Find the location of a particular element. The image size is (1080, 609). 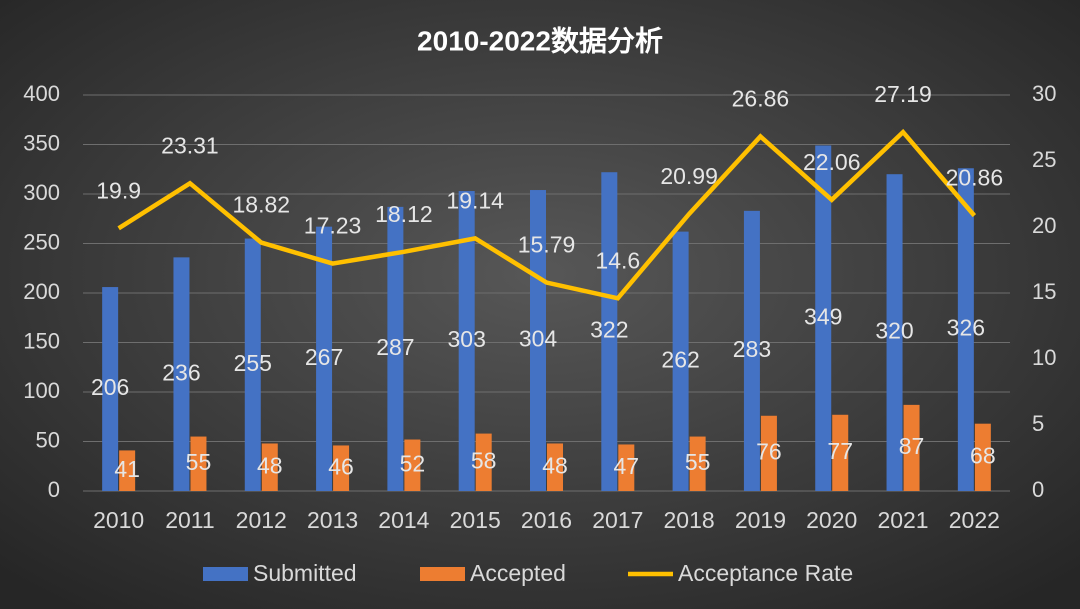

y2-tick-label: 0 is located at coordinates (1038, 489).